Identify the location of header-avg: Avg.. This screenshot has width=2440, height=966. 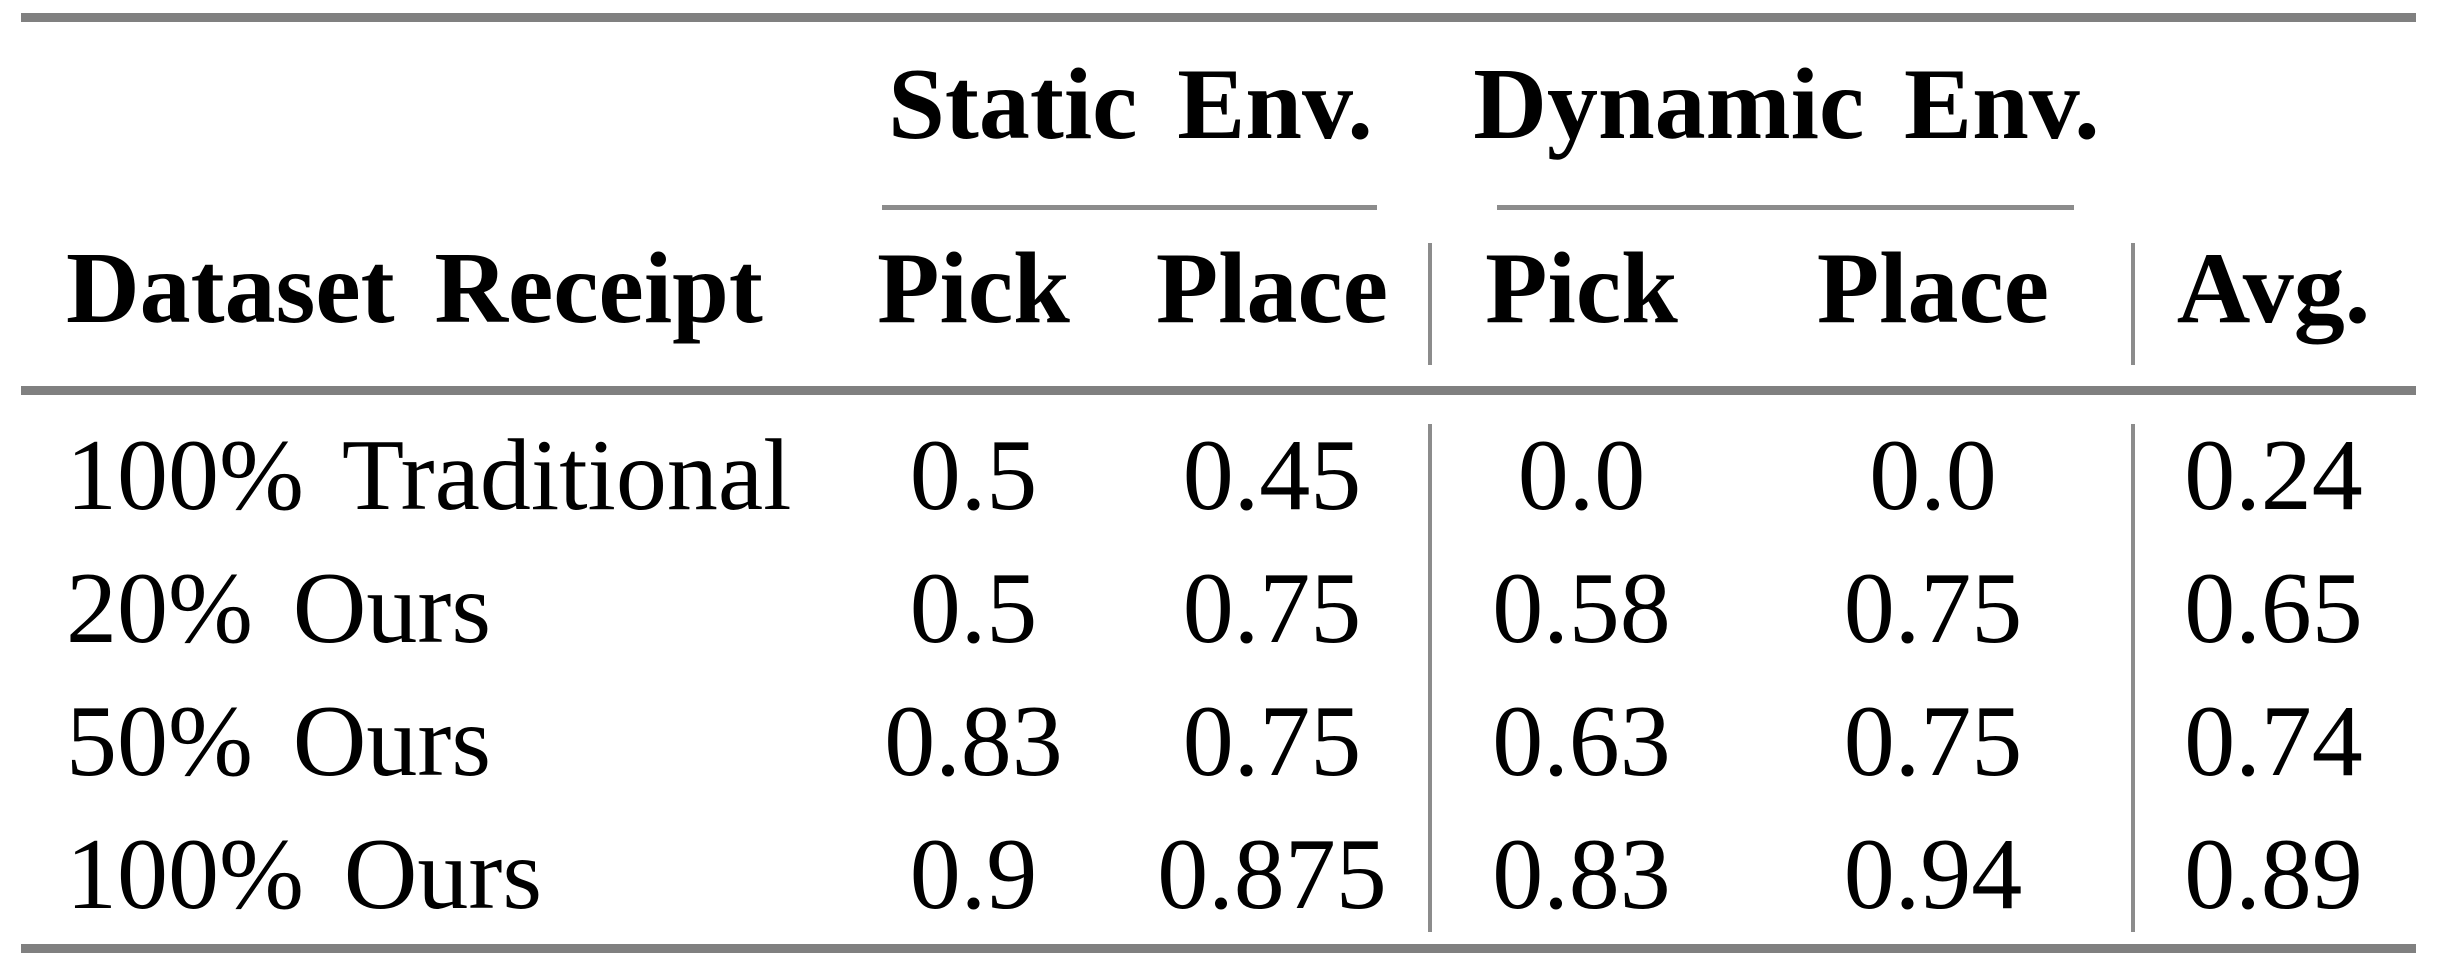
(2273, 288).